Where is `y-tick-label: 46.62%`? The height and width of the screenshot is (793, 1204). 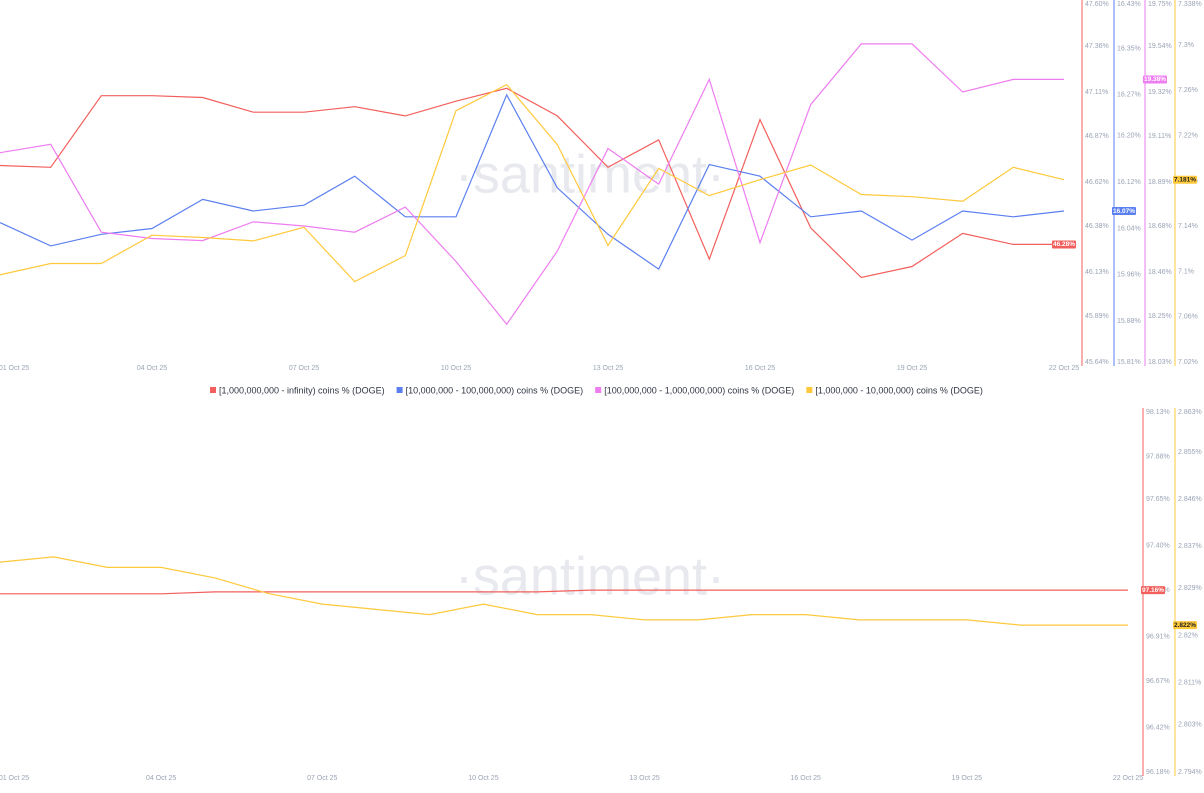 y-tick-label: 46.62% is located at coordinates (1097, 182).